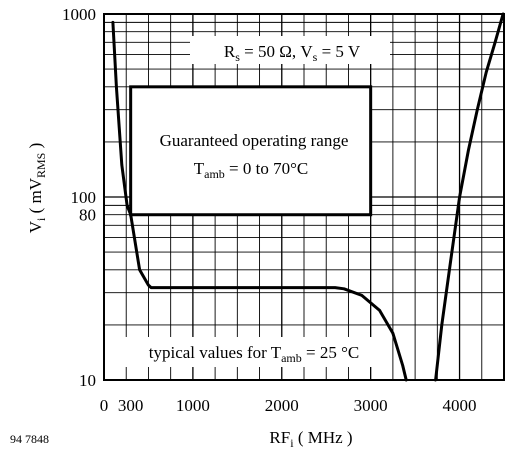  Describe the element at coordinates (230, 51) in the screenshot. I see `condition-r: R` at that location.